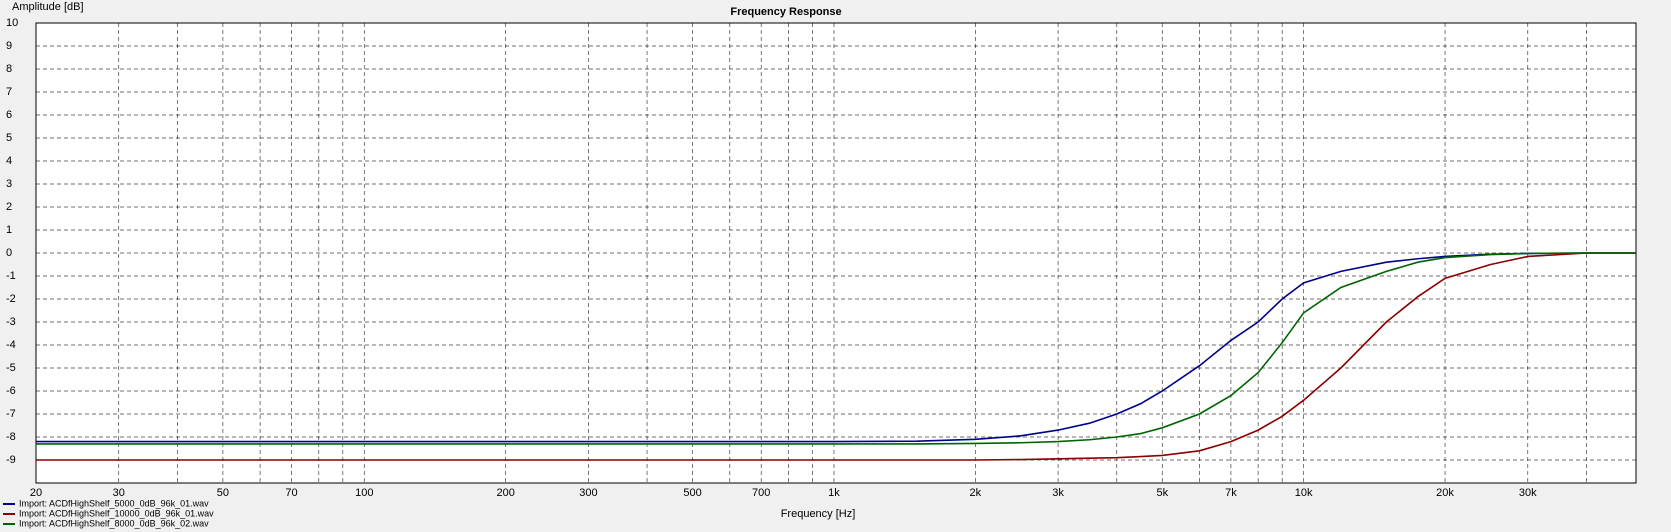 This screenshot has height=532, width=1671. I want to click on chart-title: Frequency Response, so click(785, 12).